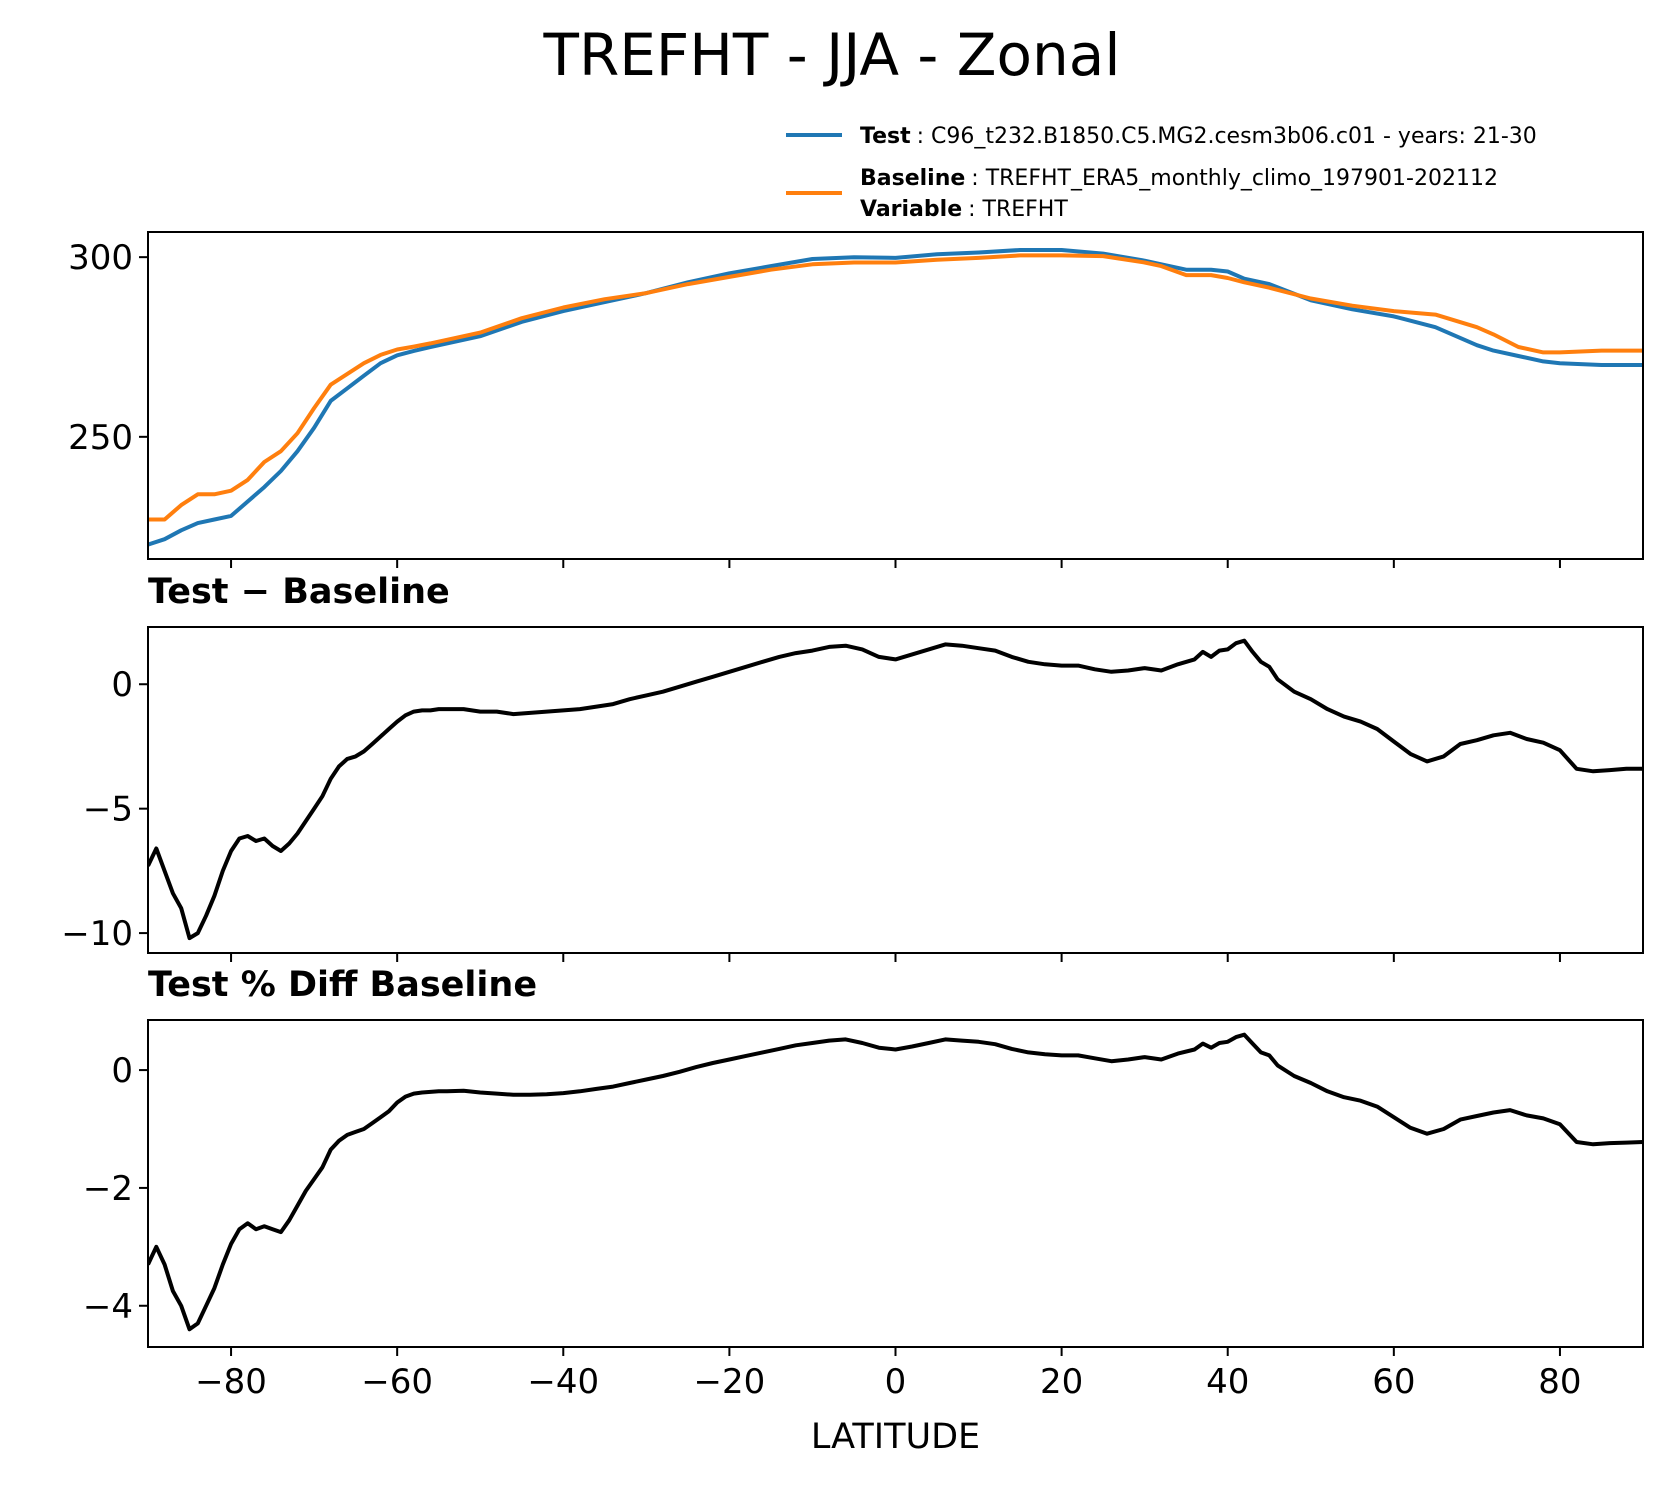 The width and height of the screenshot is (1665, 1496). What do you see at coordinates (1559, 1382) in the screenshot?
I see `x-tick-label: 80` at bounding box center [1559, 1382].